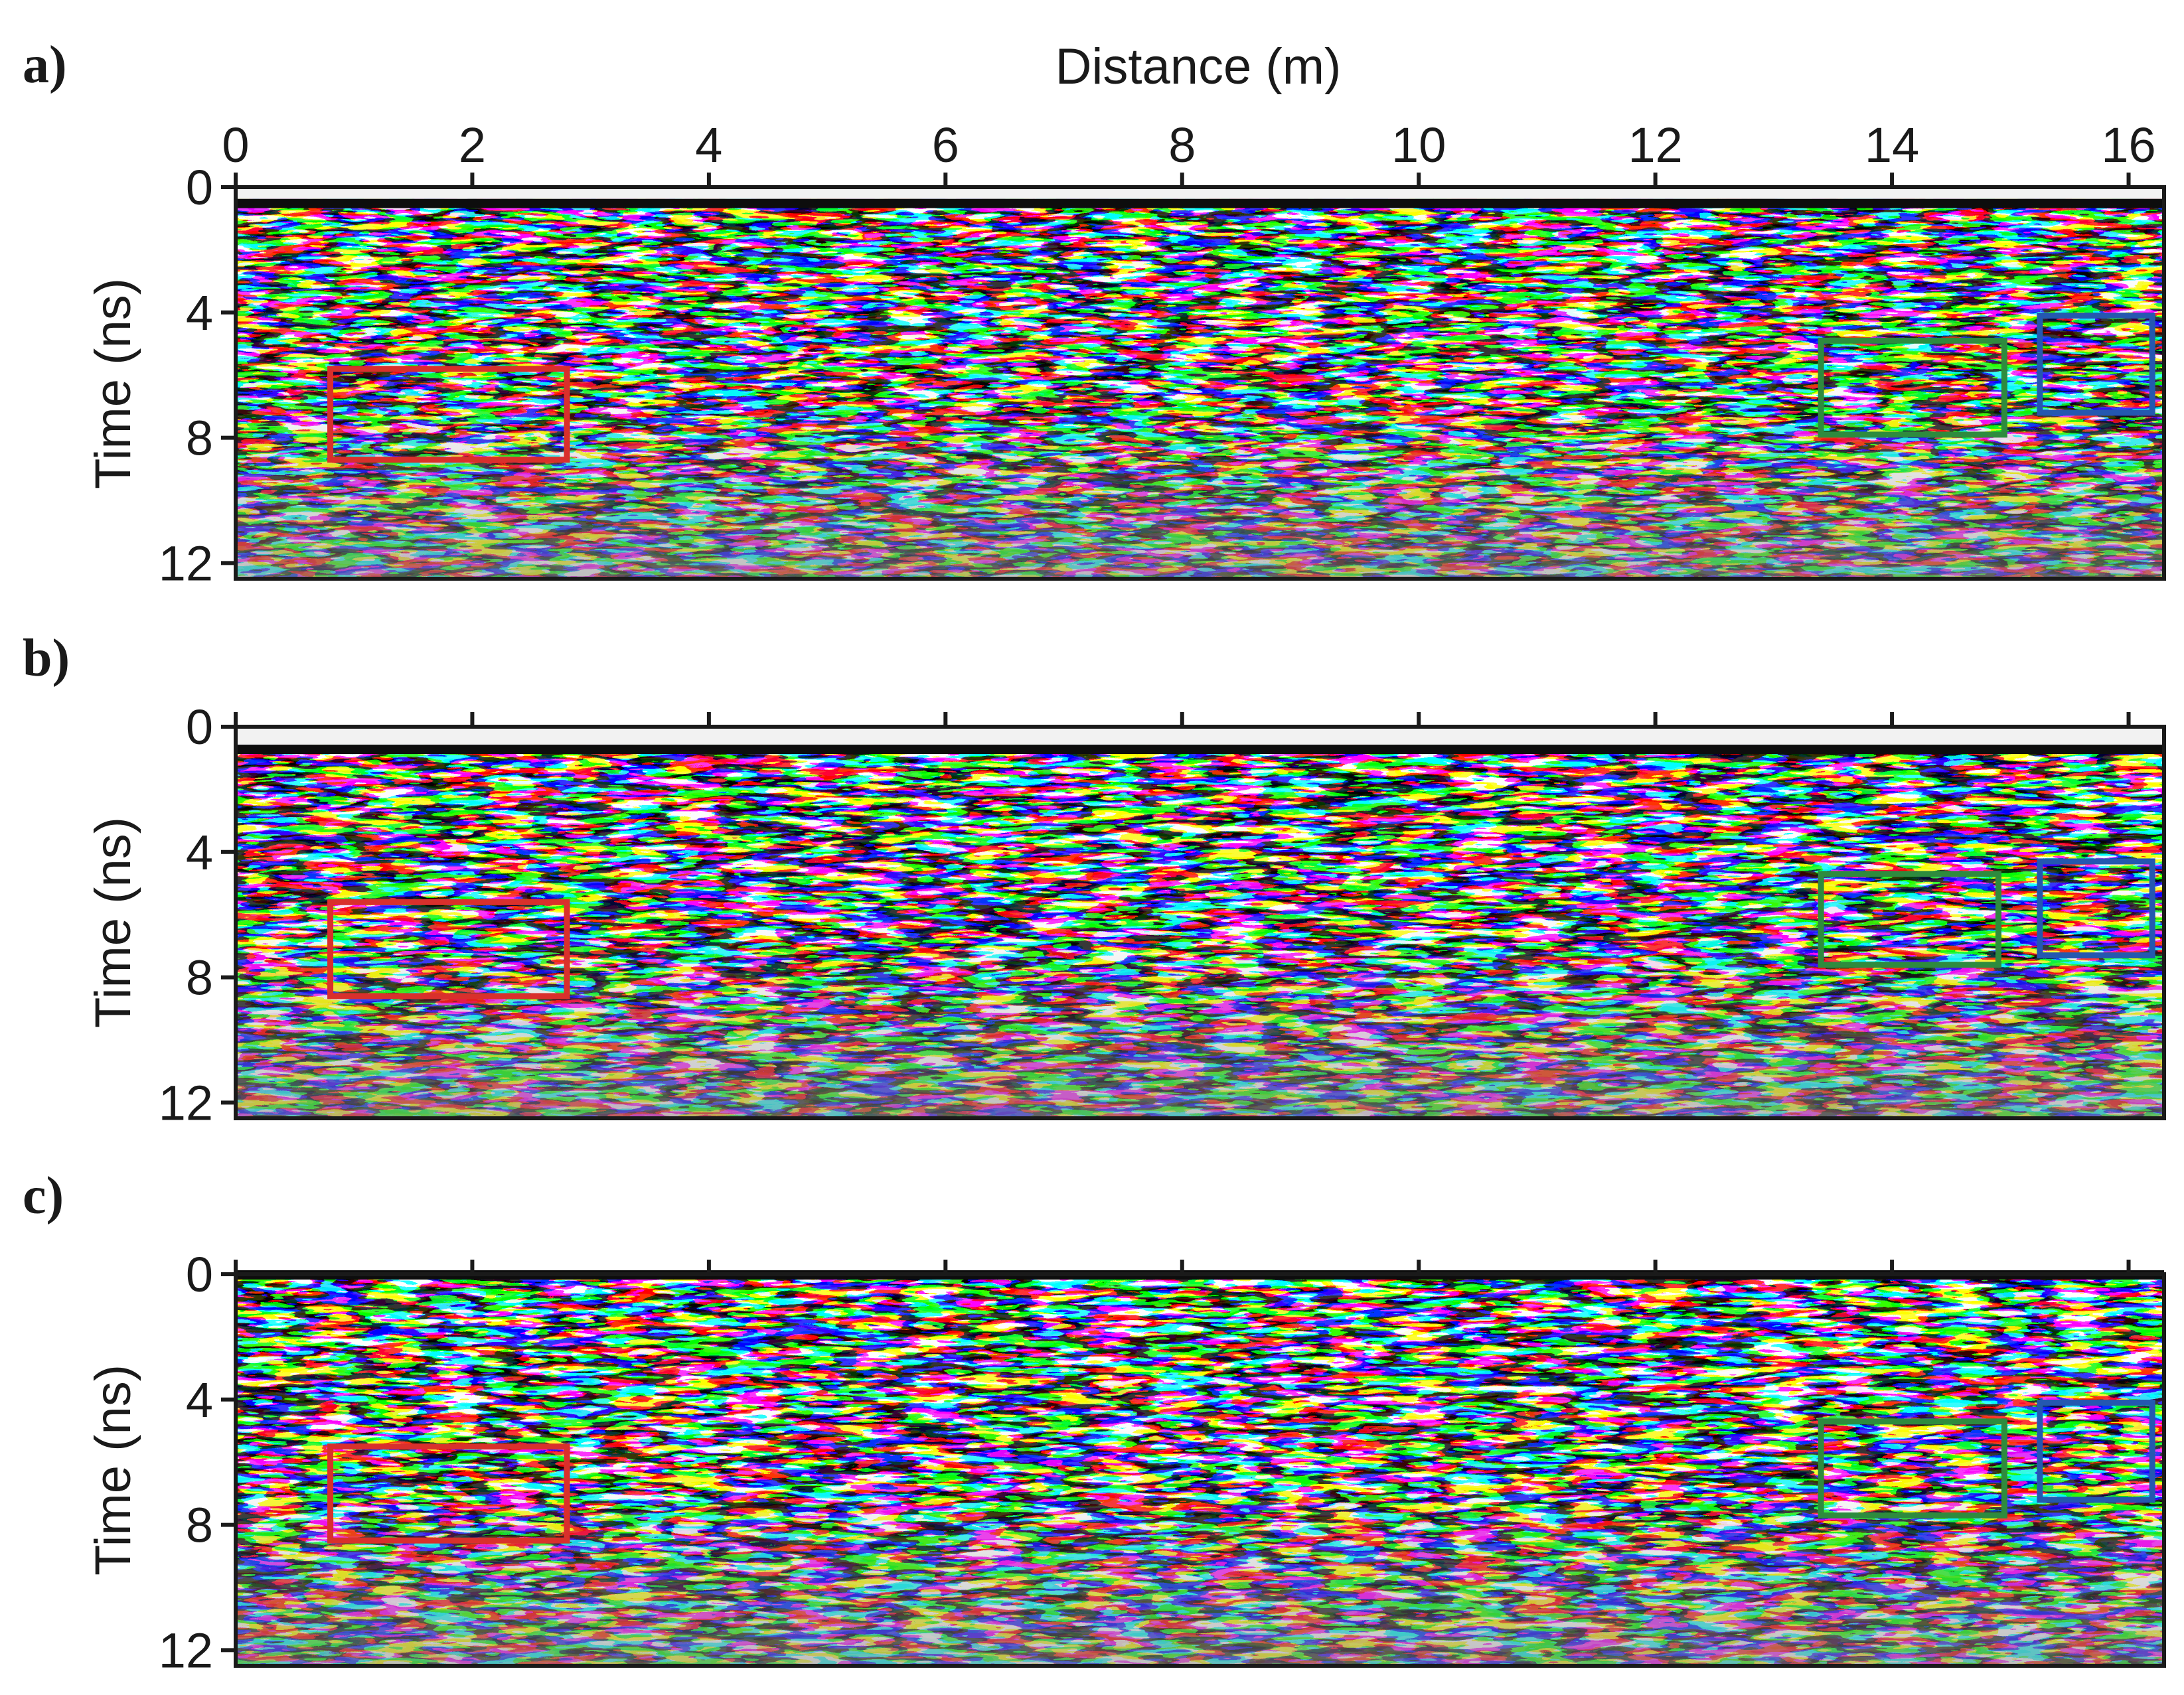  Describe the element at coordinates (43, 1196) in the screenshot. I see `panel-label: c)` at that location.